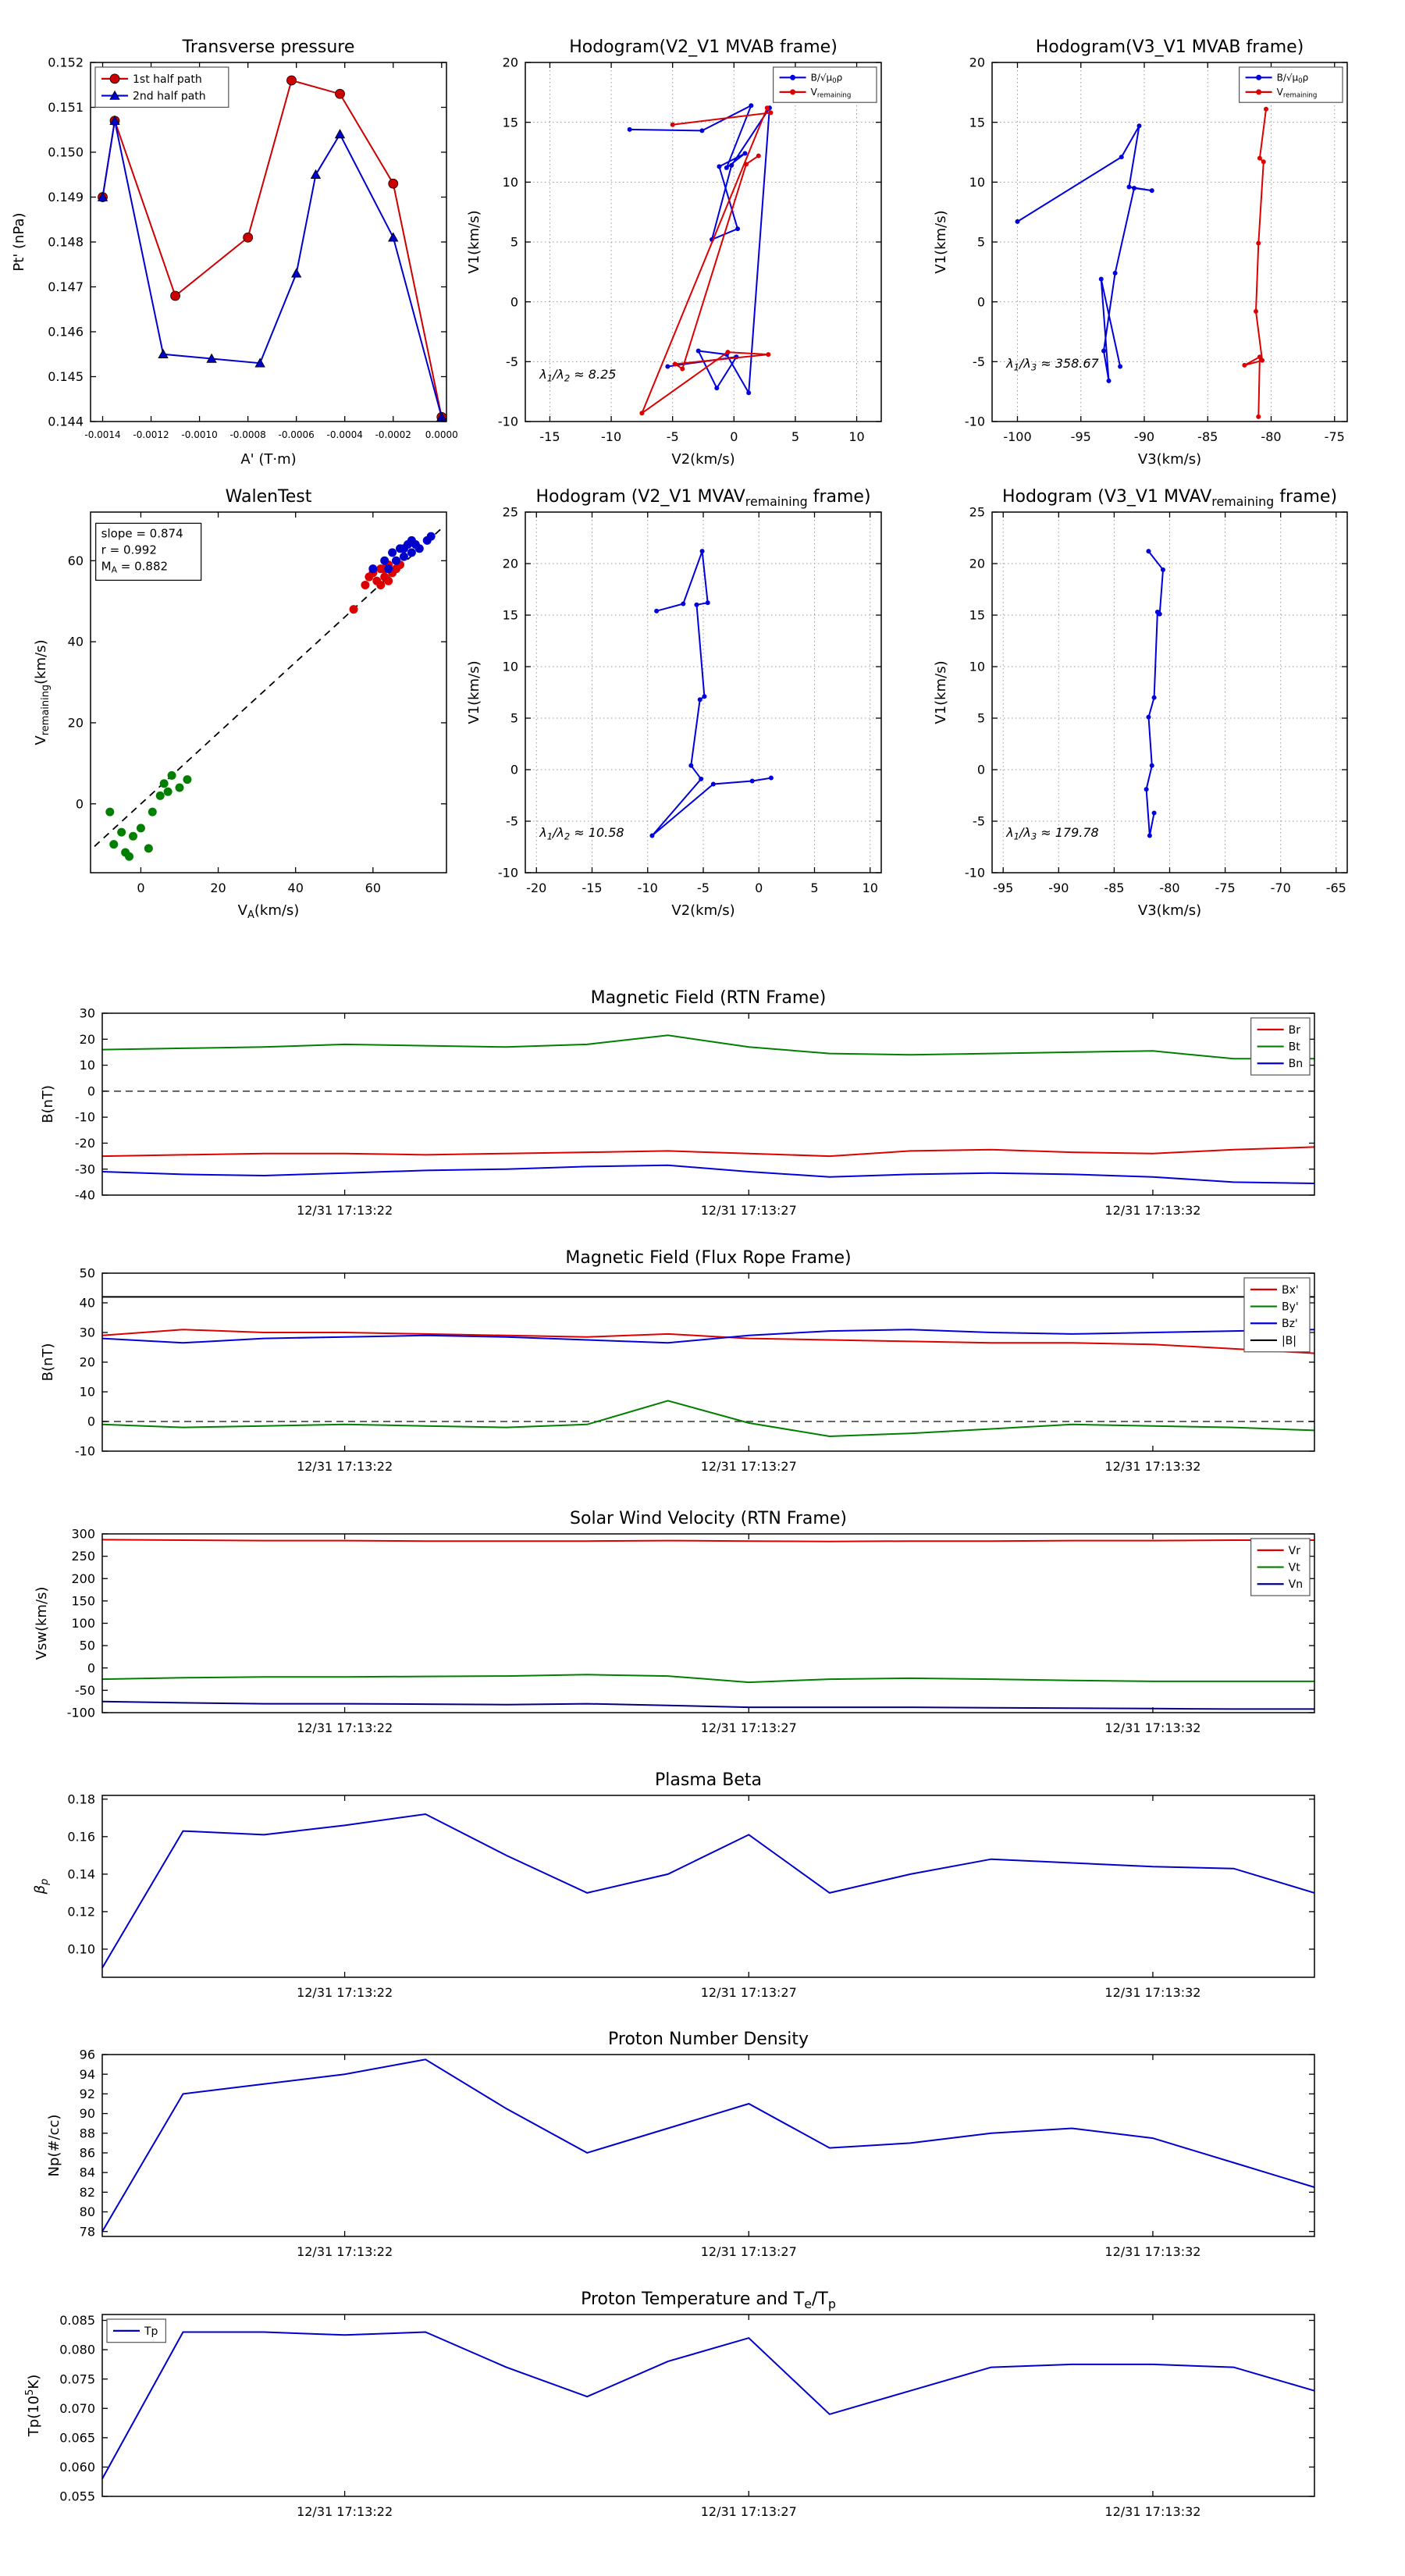 The image size is (1405, 2576). I want to click on svg-text: Plasma Beta, so click(709, 1780).